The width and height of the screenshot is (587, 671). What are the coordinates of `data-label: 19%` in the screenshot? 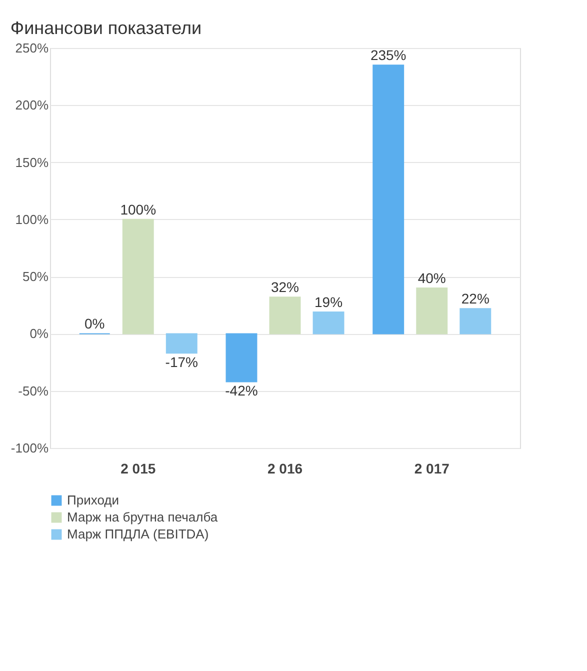 It's located at (328, 302).